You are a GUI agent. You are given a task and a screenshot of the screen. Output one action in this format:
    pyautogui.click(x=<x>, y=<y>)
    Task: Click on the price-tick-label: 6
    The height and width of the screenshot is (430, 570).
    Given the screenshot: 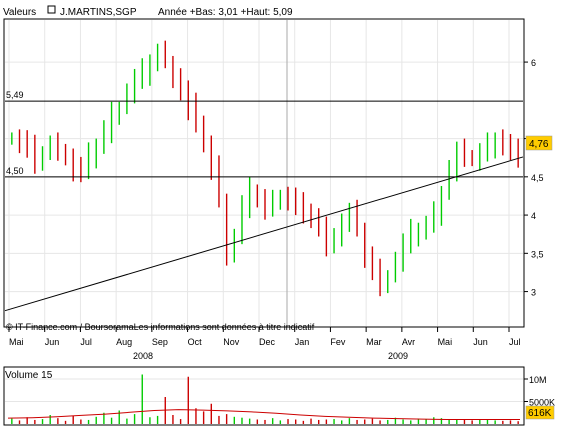 What is the action you would take?
    pyautogui.click(x=533, y=63)
    